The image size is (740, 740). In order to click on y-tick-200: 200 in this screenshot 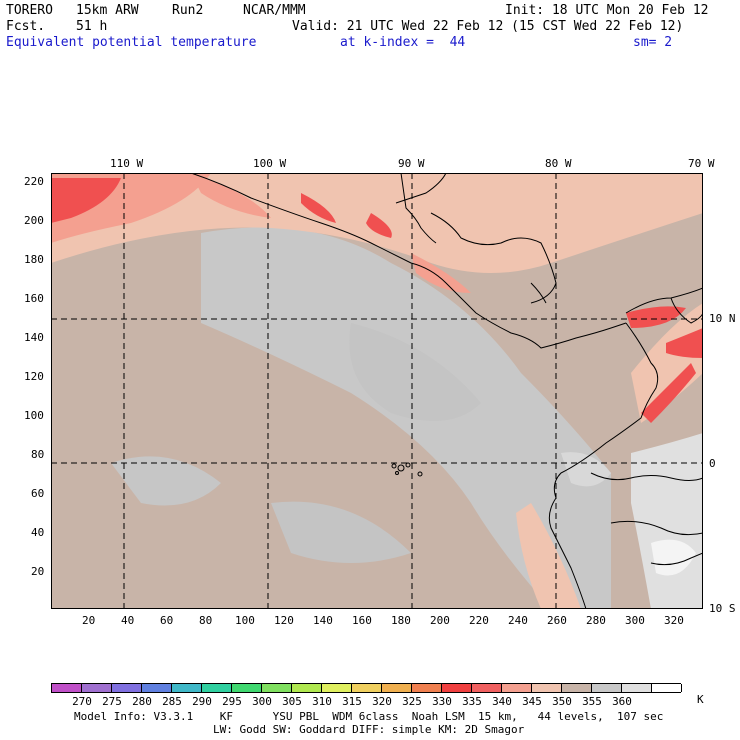, I will do `click(34, 220)`.